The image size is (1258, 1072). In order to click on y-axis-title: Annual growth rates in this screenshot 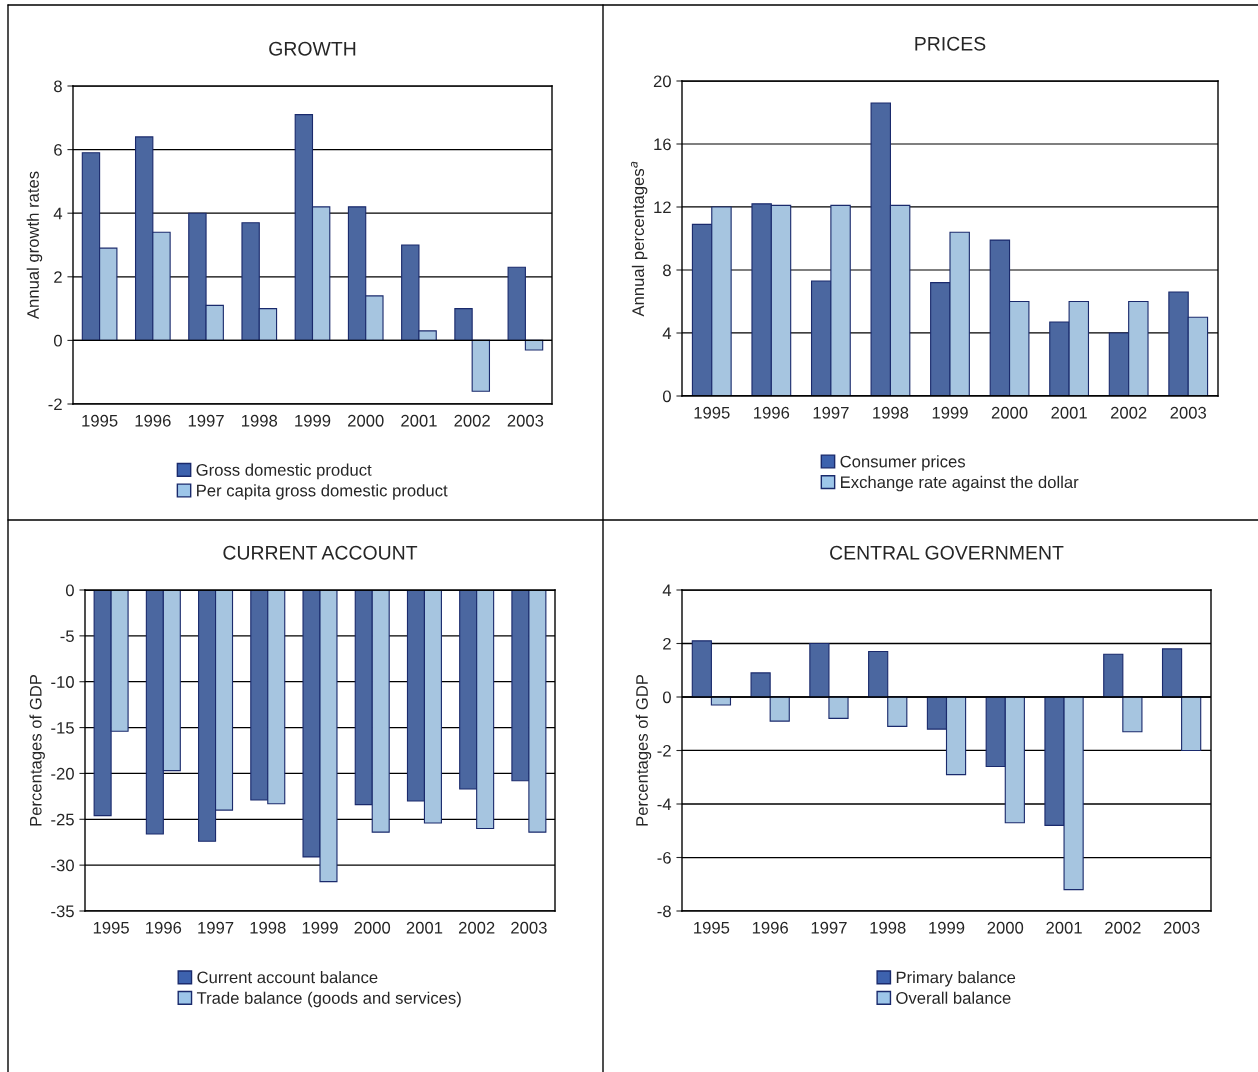, I will do `click(34, 245)`.